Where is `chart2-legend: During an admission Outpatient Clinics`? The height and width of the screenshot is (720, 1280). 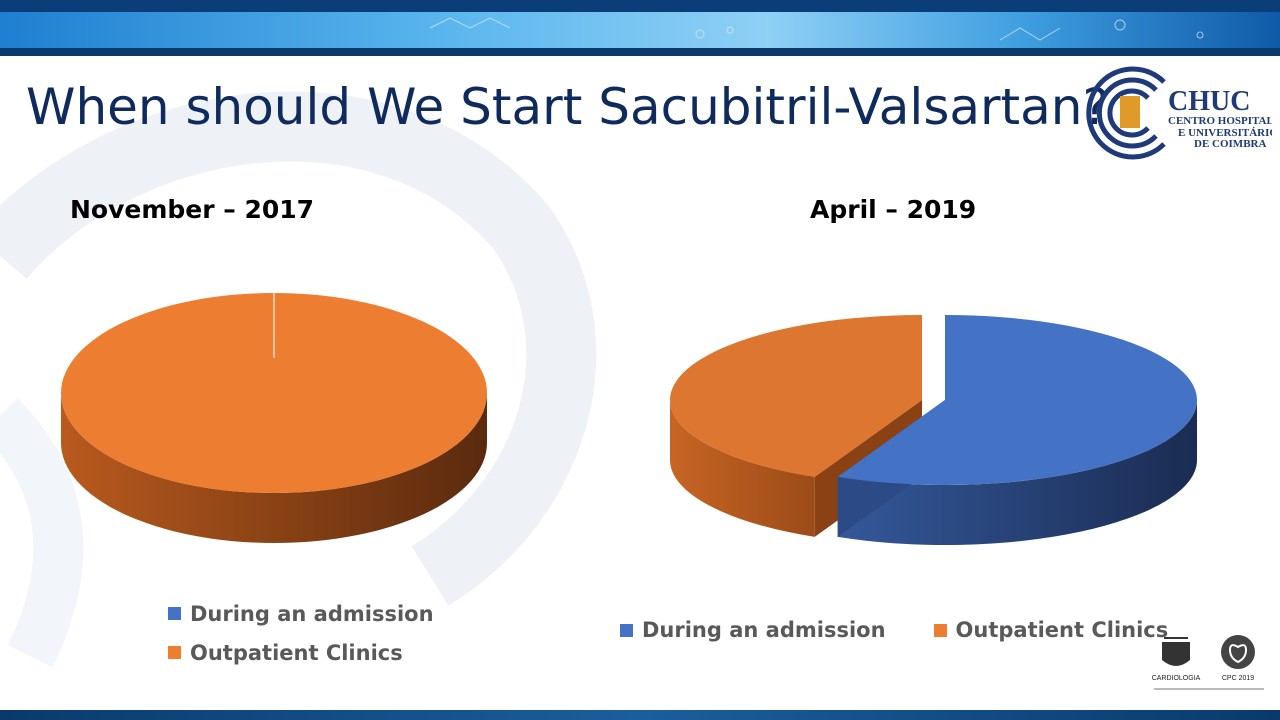
chart2-legend: During an admission Outpatient Clinics is located at coordinates (918, 630).